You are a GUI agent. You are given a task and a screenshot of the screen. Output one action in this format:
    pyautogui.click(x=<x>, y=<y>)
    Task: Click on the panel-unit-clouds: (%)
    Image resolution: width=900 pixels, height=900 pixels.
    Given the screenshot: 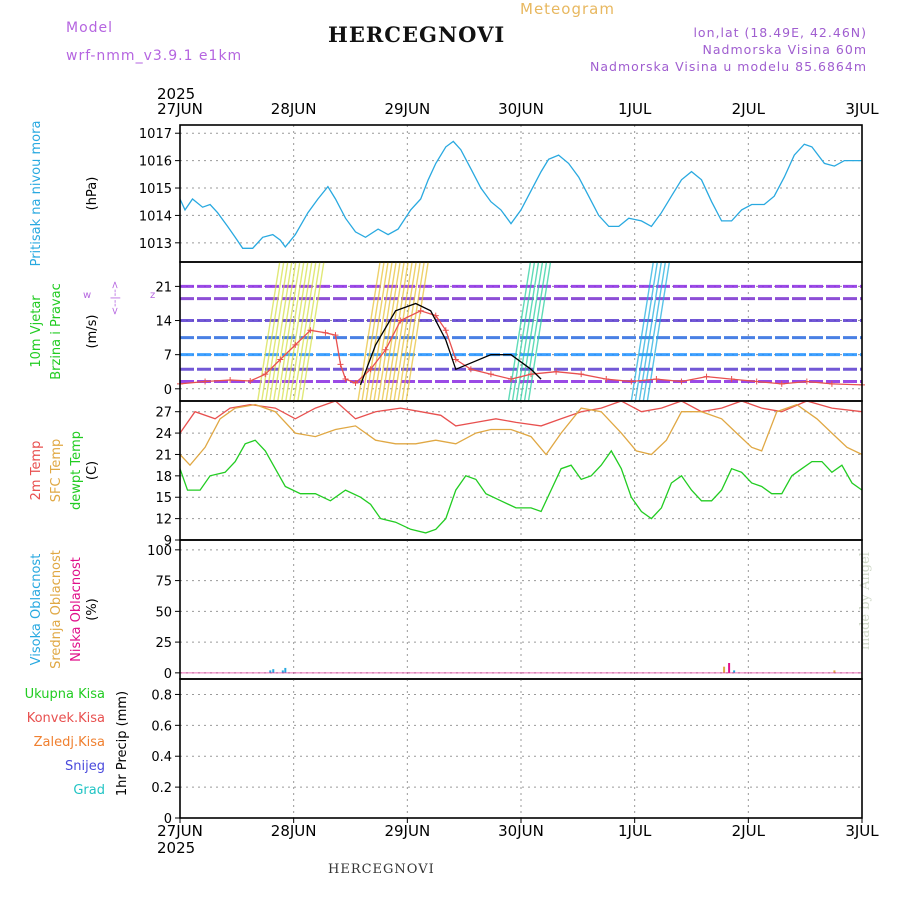 What is the action you would take?
    pyautogui.click(x=92, y=609)
    